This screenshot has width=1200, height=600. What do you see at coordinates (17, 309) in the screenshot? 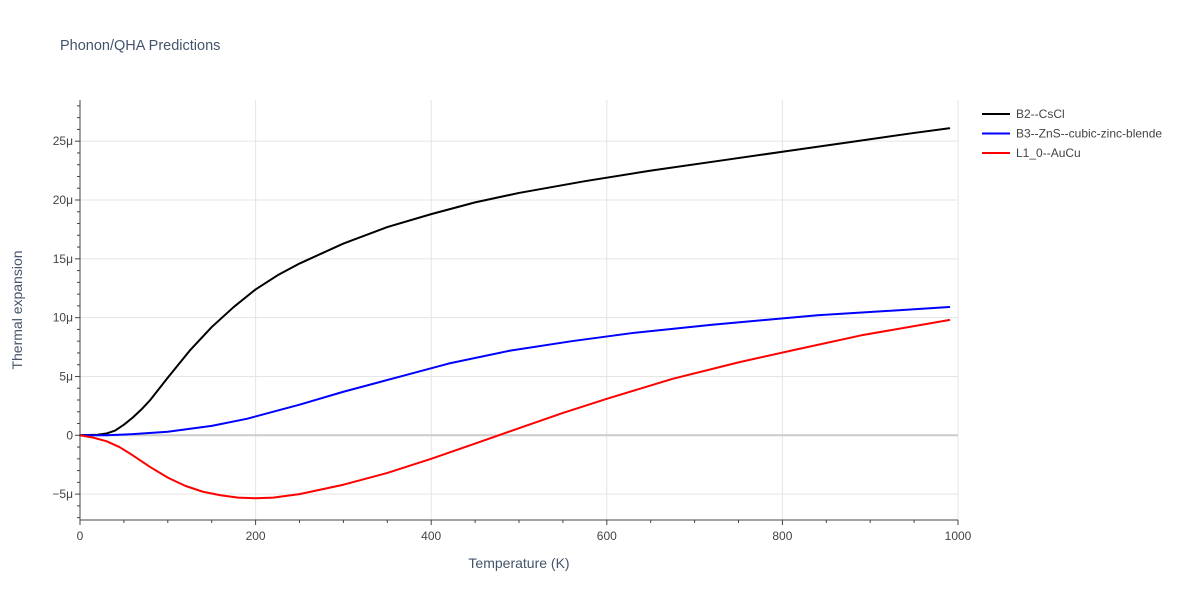
I see `y-axis-title: Thermal expansion` at bounding box center [17, 309].